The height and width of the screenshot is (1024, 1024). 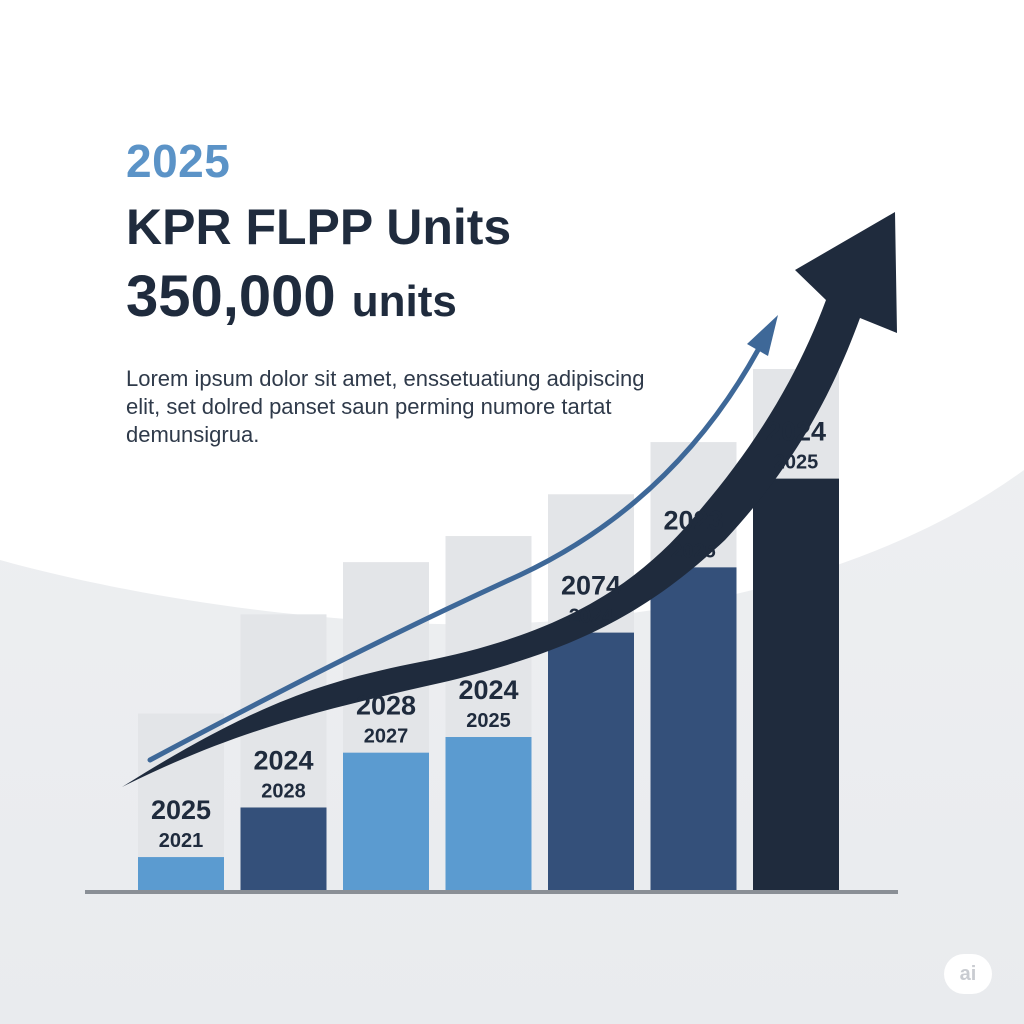 What do you see at coordinates (178, 161) in the screenshot?
I see `chart-year: 2025` at bounding box center [178, 161].